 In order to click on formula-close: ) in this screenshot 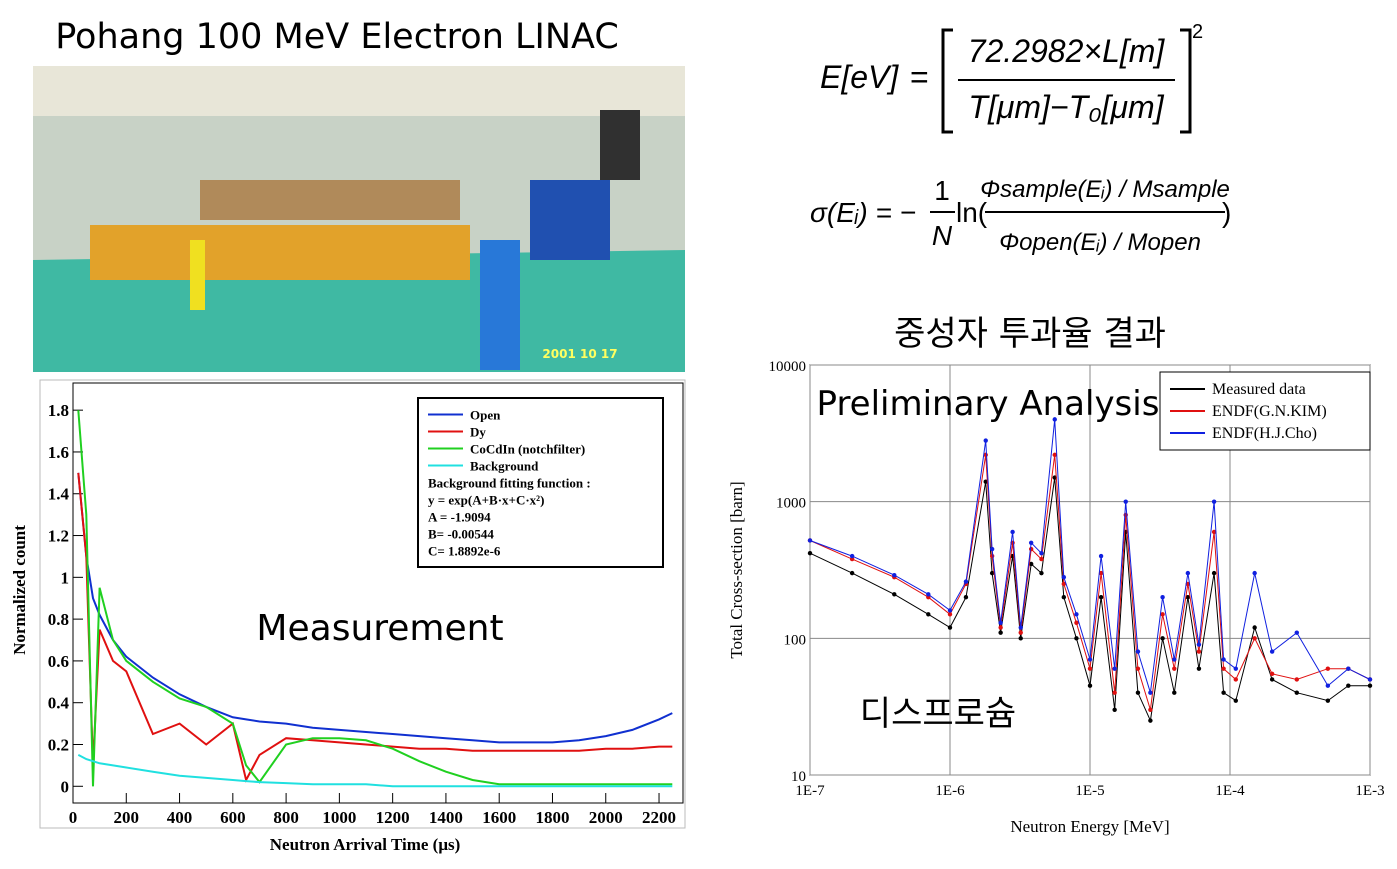, I will do `click(1226, 212)`.